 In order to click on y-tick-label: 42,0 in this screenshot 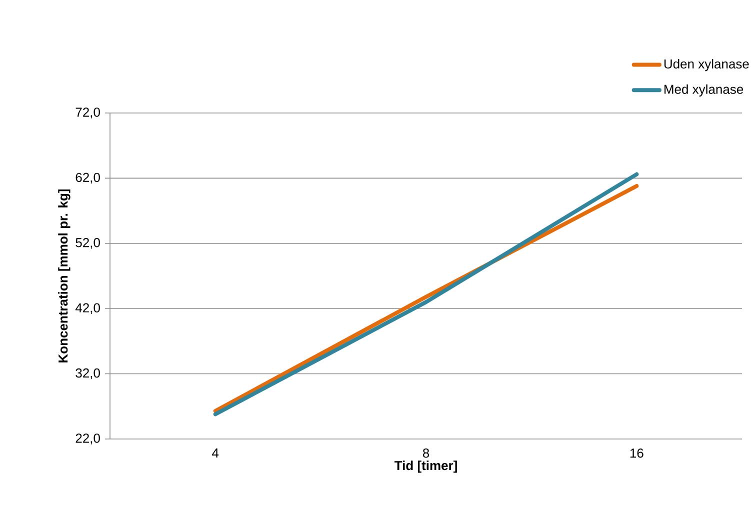, I will do `click(87, 308)`.